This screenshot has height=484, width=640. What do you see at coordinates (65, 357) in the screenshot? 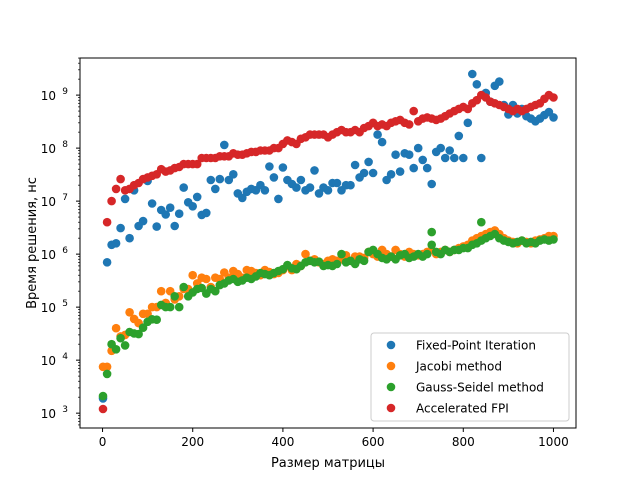
I see `y-tick-exponent: 4` at bounding box center [65, 357].